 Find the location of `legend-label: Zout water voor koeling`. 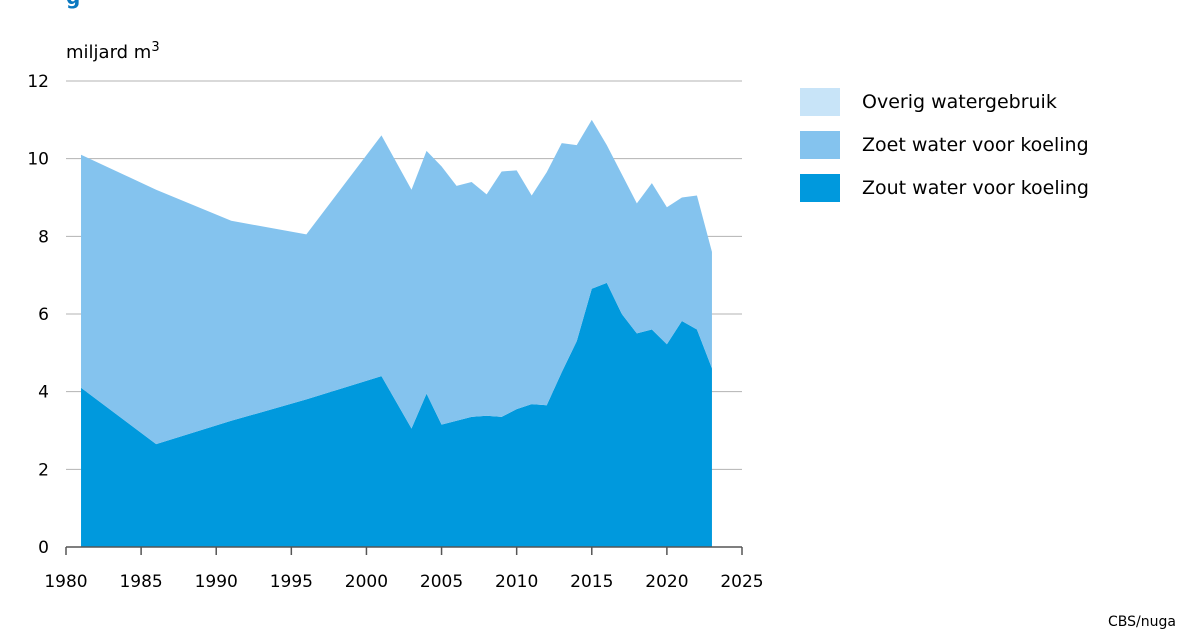

legend-label: Zout water voor koeling is located at coordinates (975, 187).